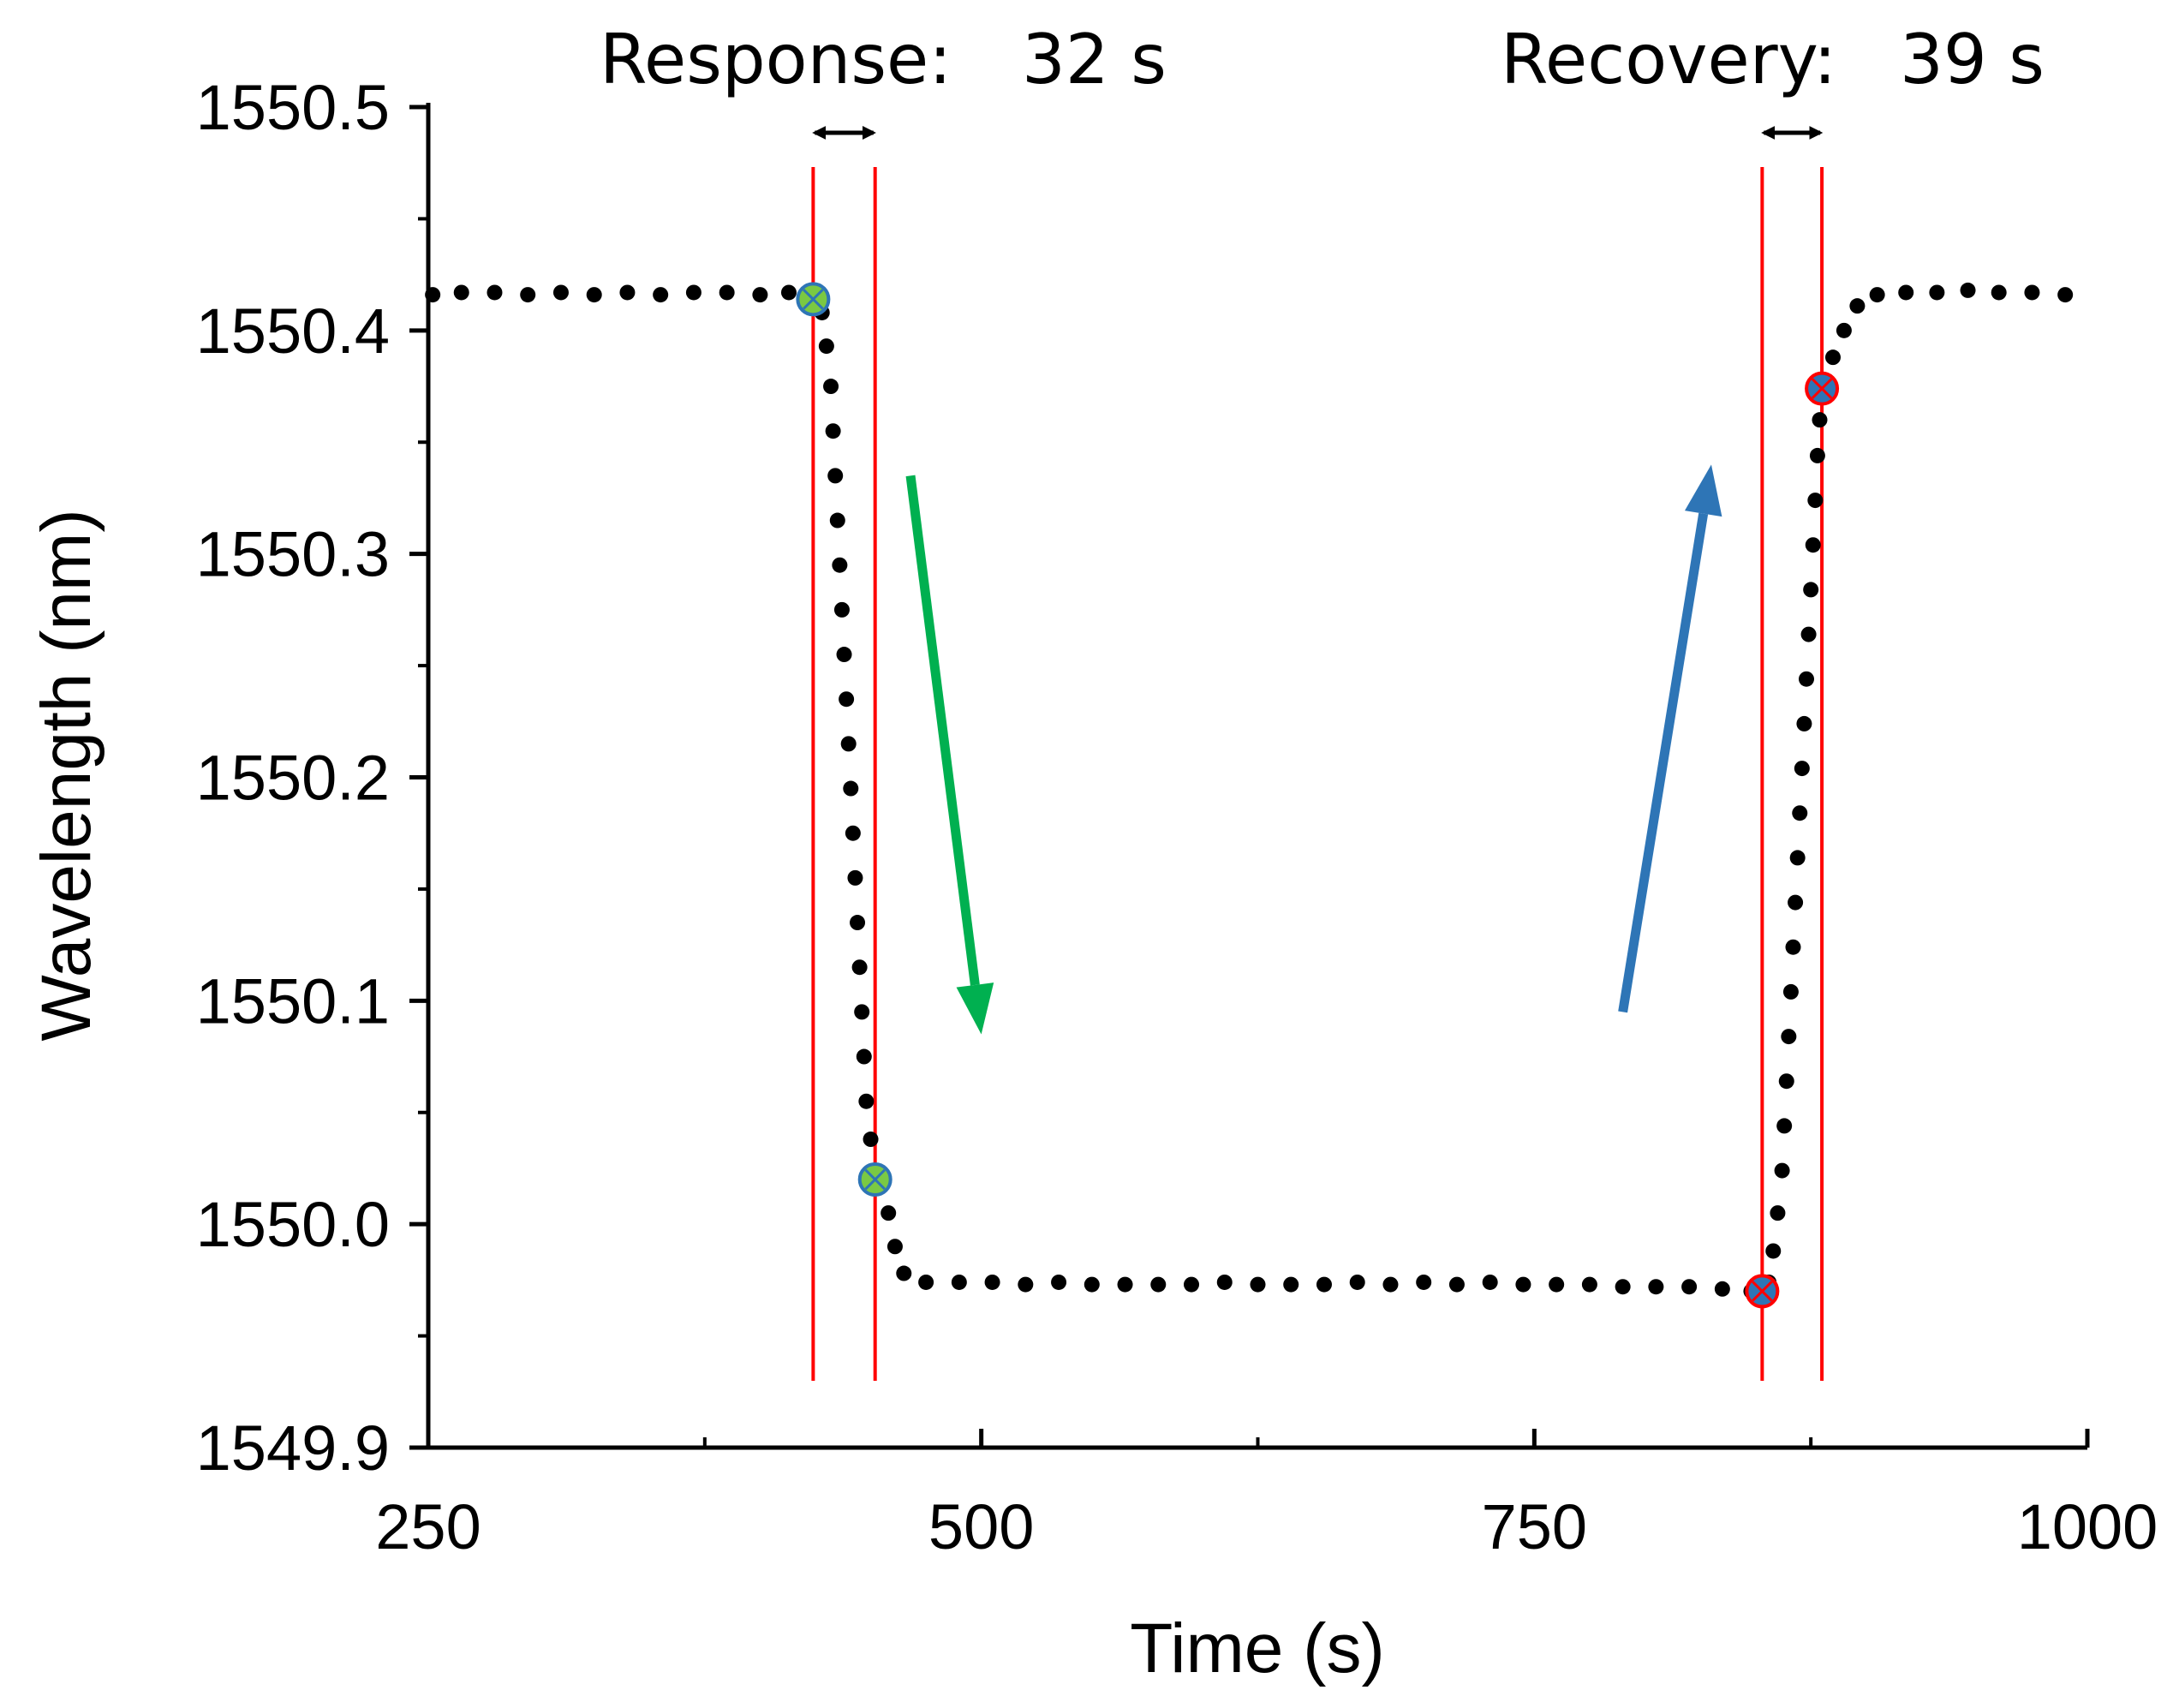 This screenshot has height=1708, width=2179. I want to click on response-label: Response:, so click(776, 60).